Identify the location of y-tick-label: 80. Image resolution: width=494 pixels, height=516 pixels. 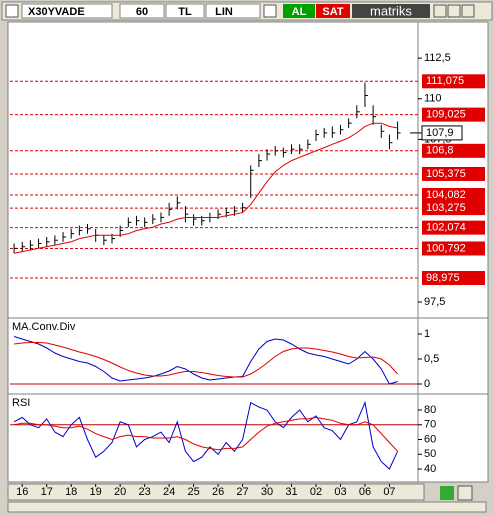
(430, 410).